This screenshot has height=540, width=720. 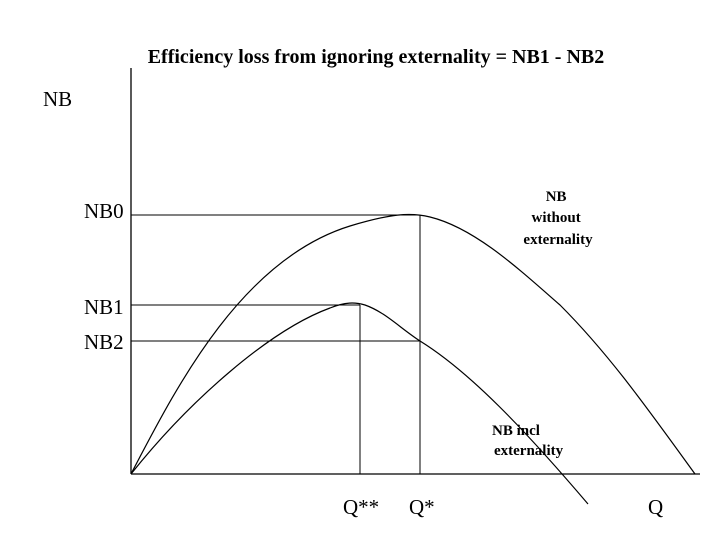 I want to click on label-nb-without-externality: NB without externality, so click(x=558, y=218).